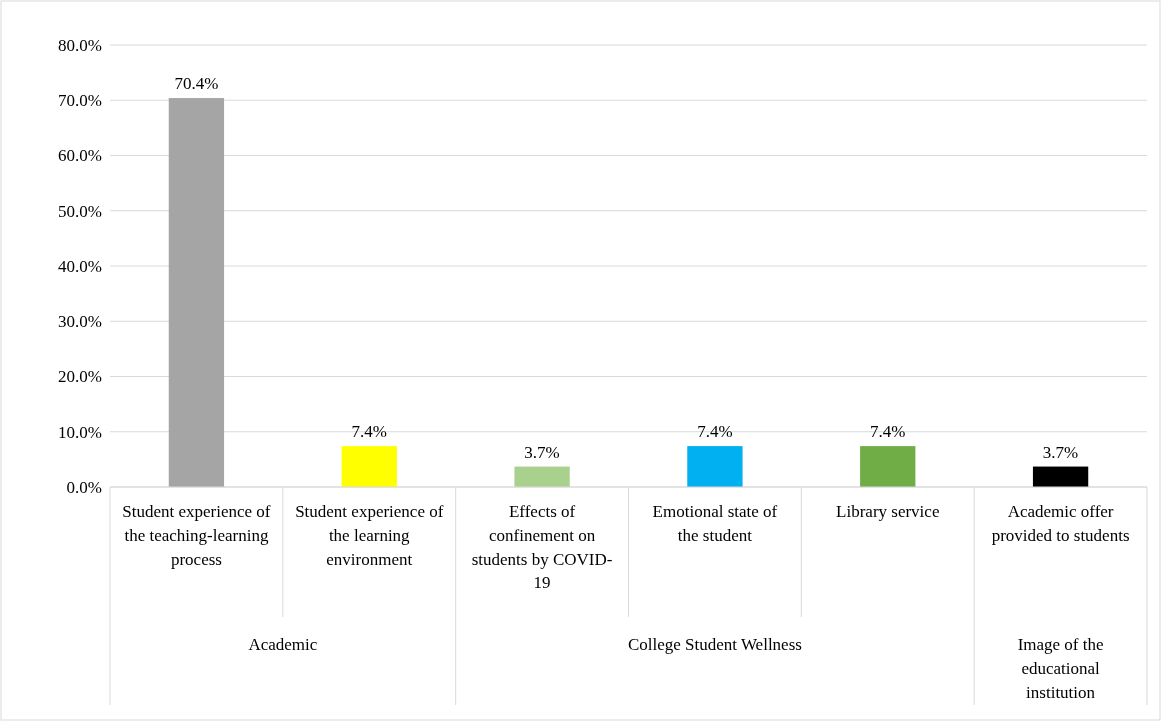 The image size is (1161, 721). I want to click on x-tick-label: Effects of confinement on students by COVID-19, so click(542, 547).